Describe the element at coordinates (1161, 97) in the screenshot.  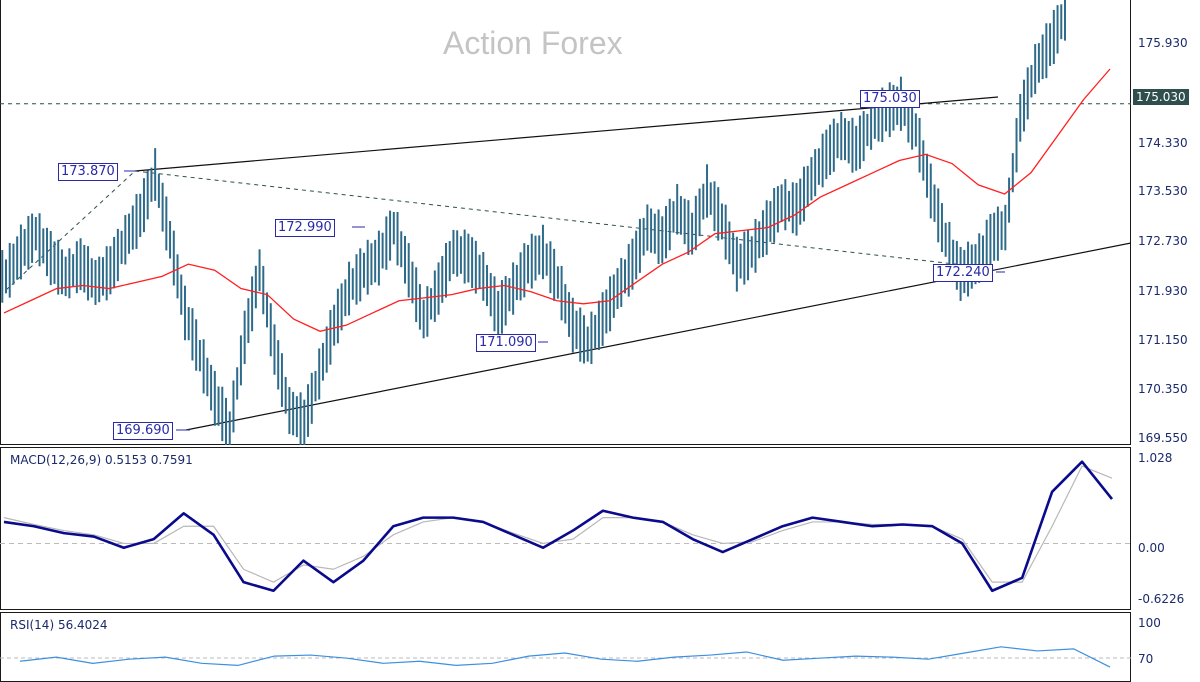
I see `current-price-badge: 175.030` at that location.